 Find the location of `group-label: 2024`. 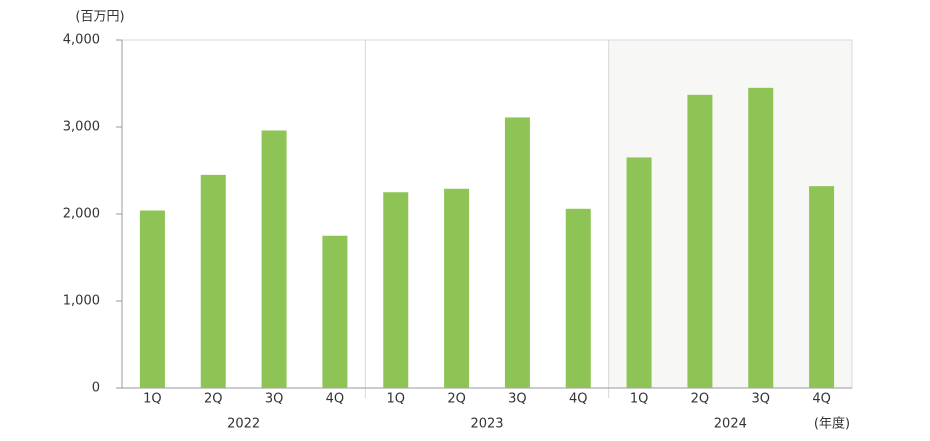

group-label: 2024 is located at coordinates (730, 424).